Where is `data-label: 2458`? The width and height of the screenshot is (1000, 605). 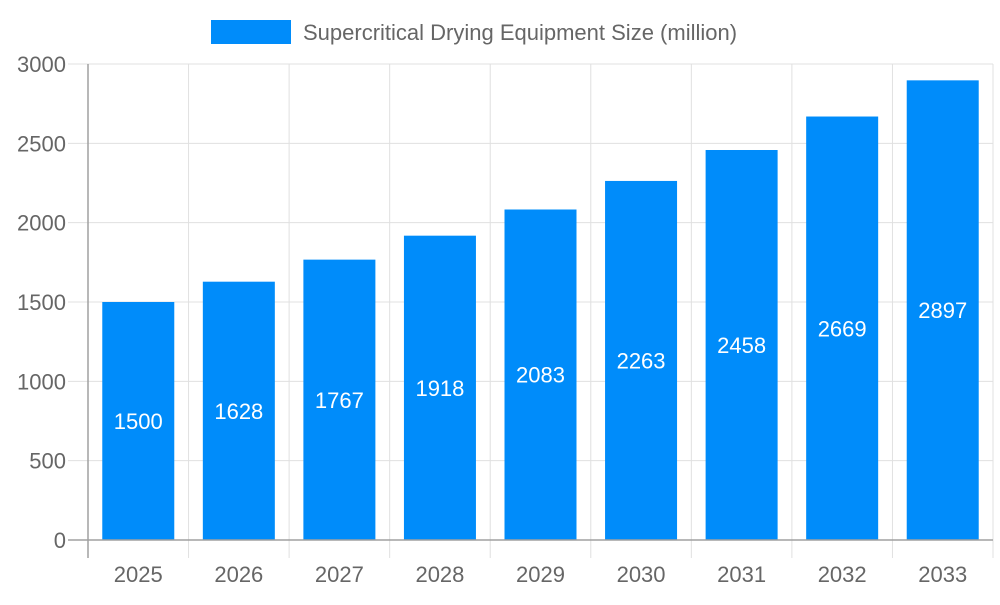
data-label: 2458 is located at coordinates (741, 345).